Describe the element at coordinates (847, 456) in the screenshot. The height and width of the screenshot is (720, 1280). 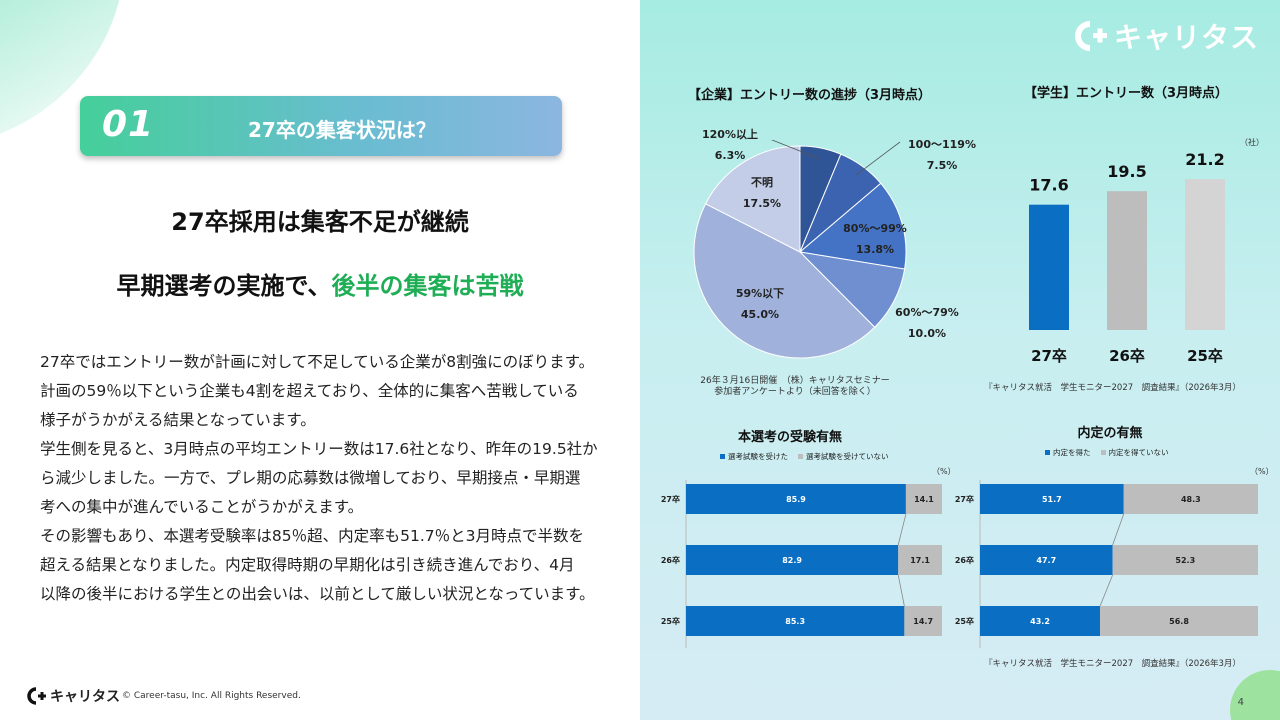
I see `legend-label: 選考試験を受けていない` at that location.